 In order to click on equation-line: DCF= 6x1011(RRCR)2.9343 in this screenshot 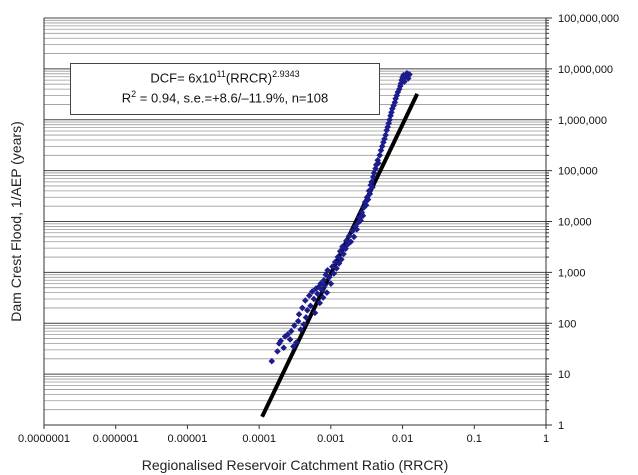, I will do `click(225, 77)`.